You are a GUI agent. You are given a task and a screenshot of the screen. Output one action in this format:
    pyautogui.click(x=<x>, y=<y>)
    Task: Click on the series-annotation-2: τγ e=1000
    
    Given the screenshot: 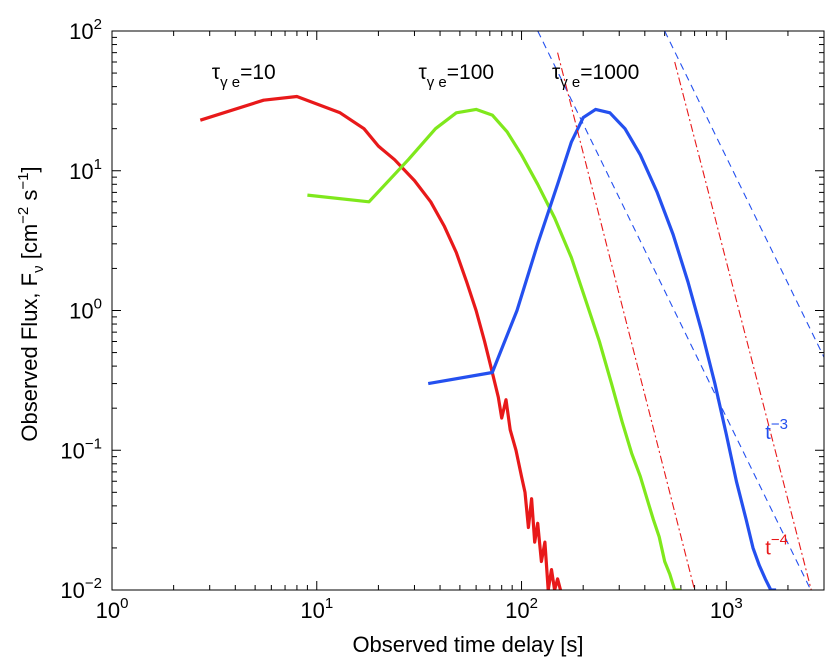 What is the action you would take?
    pyautogui.click(x=595, y=76)
    